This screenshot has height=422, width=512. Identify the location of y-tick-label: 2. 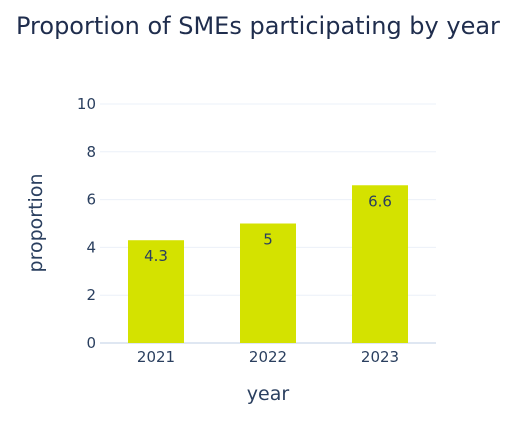
(91, 295).